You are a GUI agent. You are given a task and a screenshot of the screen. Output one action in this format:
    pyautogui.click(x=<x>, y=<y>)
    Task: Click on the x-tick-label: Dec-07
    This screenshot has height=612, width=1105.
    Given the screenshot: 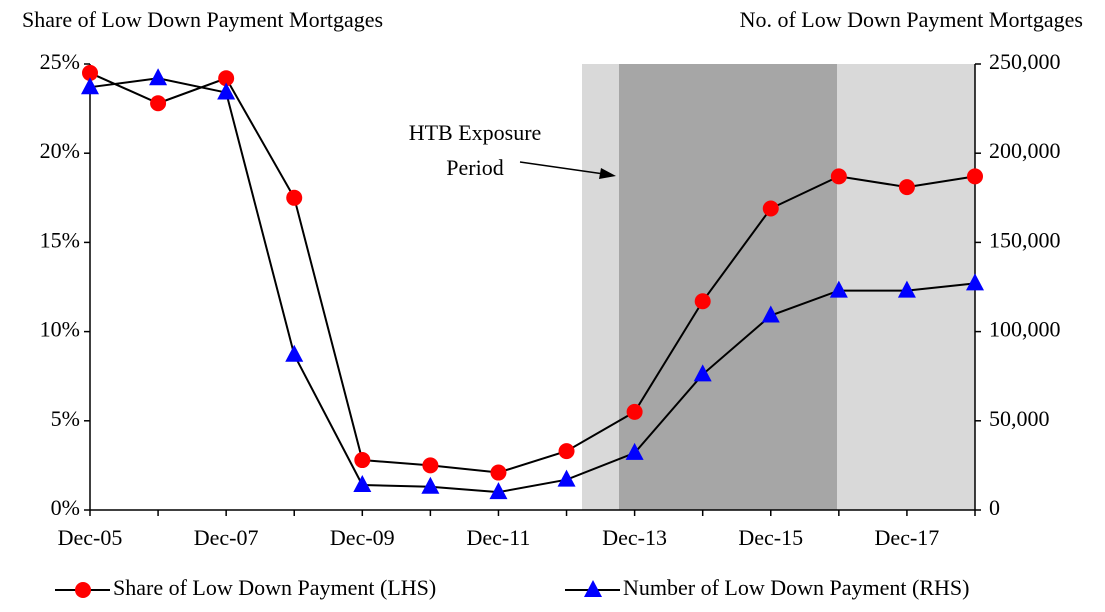 What is the action you would take?
    pyautogui.click(x=226, y=537)
    